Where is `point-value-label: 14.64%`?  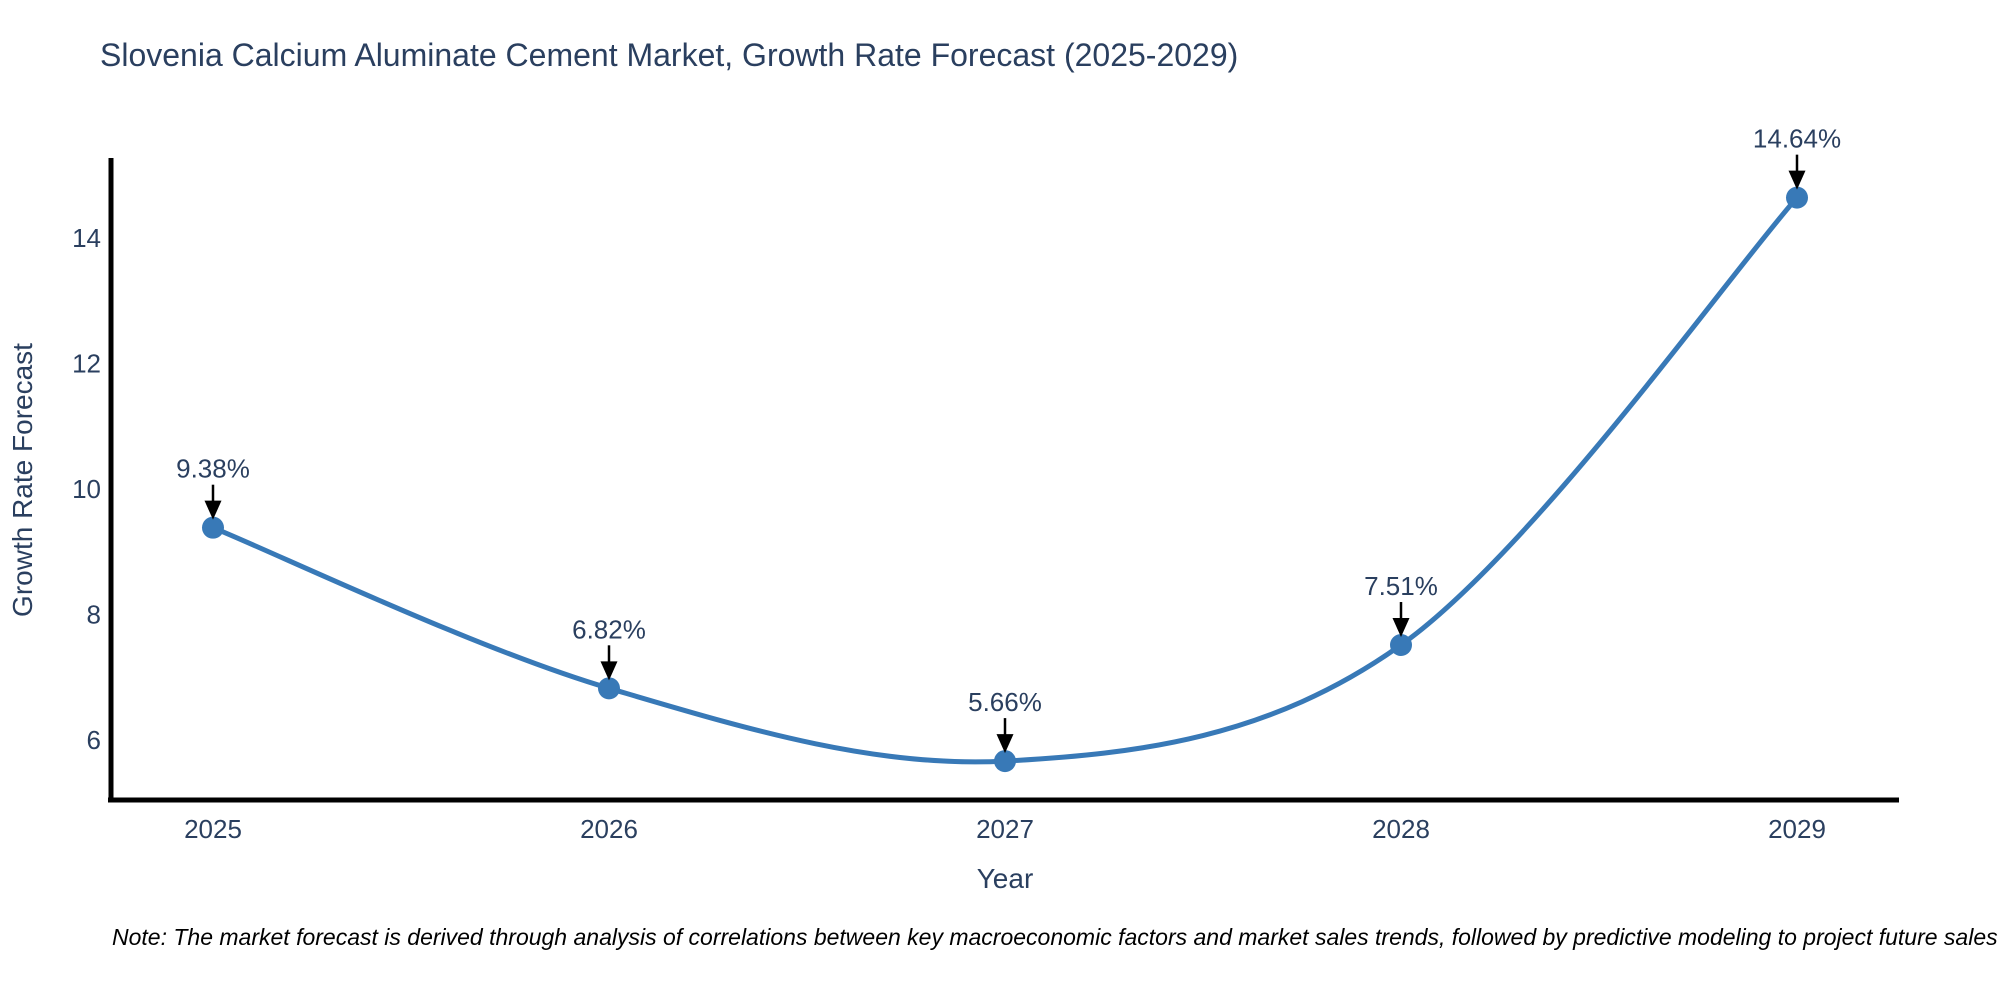
point-value-label: 14.64% is located at coordinates (1797, 139).